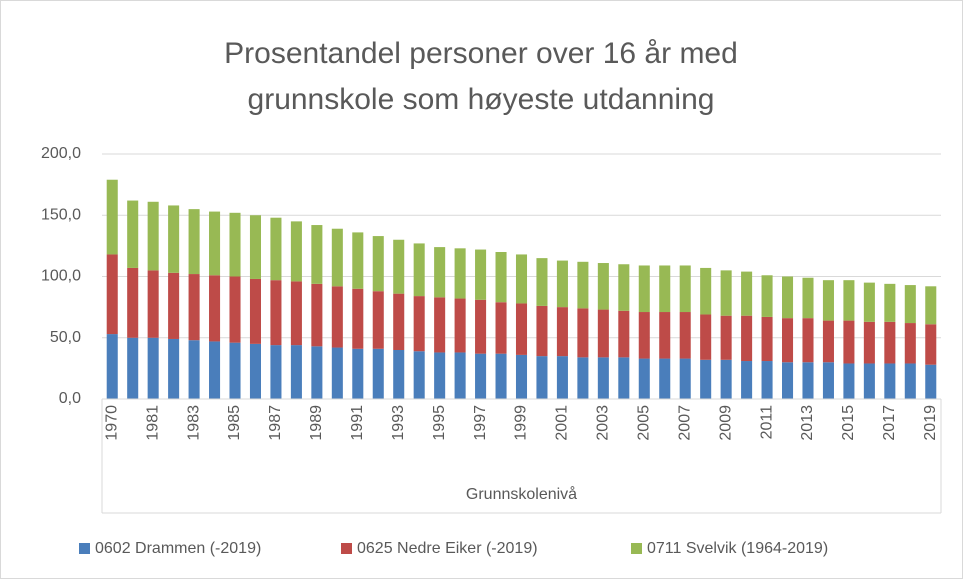 This screenshot has height=579, width=963. I want to click on x-tick-label: 2009, so click(725, 423).